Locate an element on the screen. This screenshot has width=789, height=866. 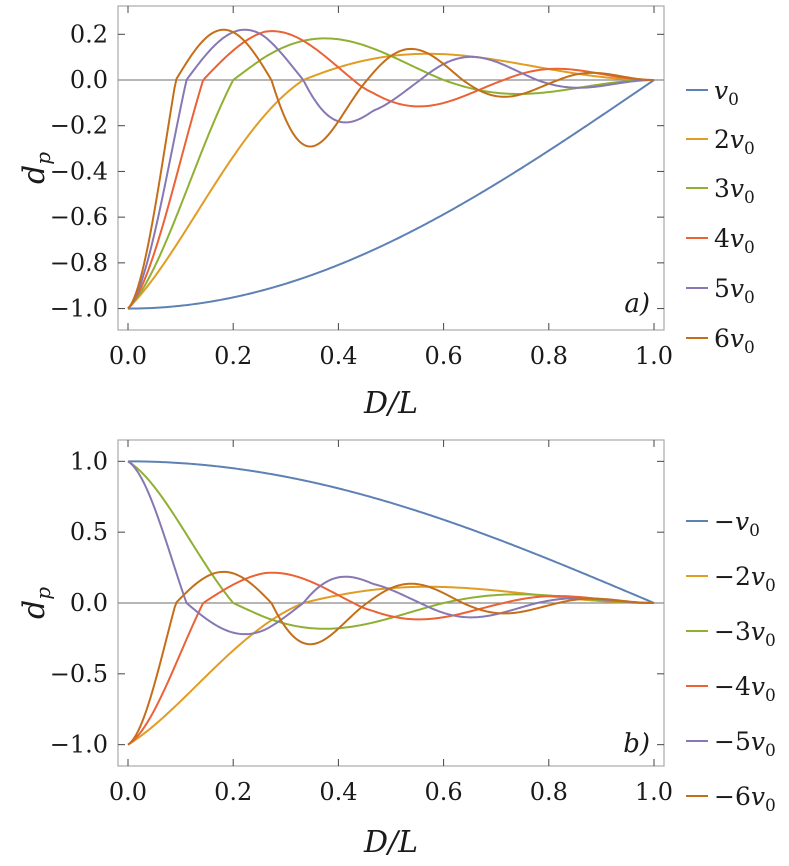
legend-label: 5v0 is located at coordinates (734, 291).